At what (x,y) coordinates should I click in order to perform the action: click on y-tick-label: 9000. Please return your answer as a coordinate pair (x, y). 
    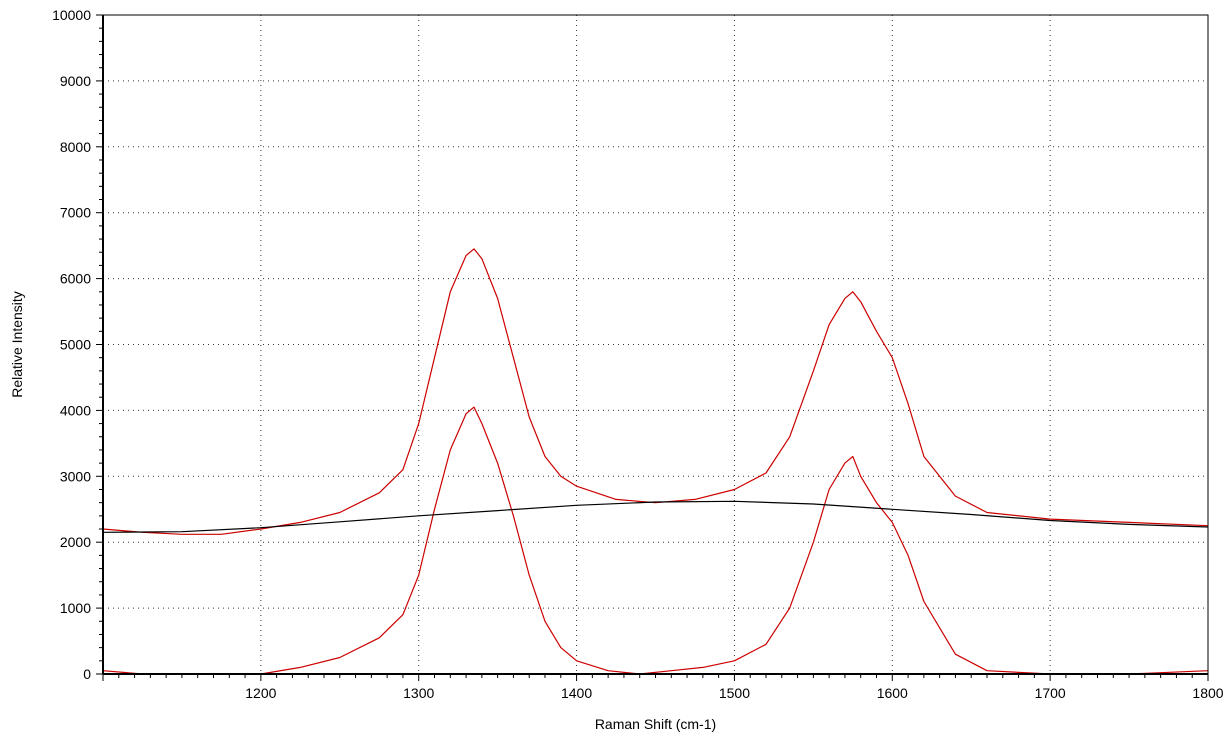
    Looking at the image, I should click on (75, 81).